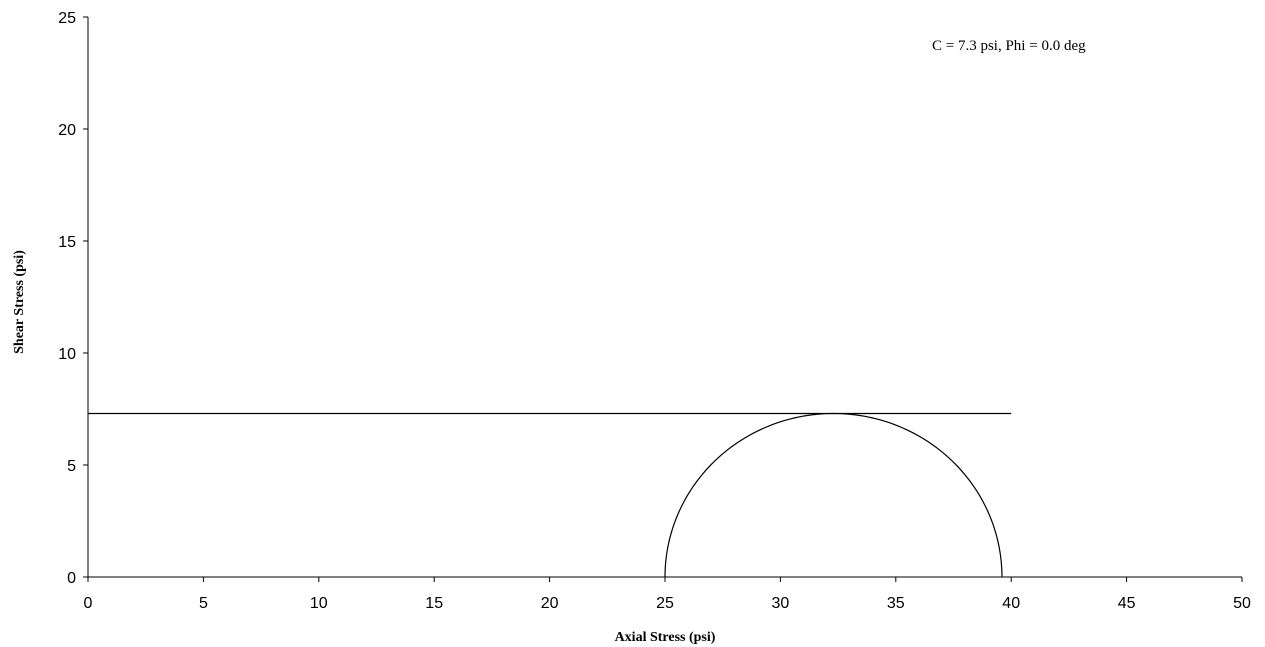  What do you see at coordinates (1011, 603) in the screenshot?
I see `x-tick-label: 40` at bounding box center [1011, 603].